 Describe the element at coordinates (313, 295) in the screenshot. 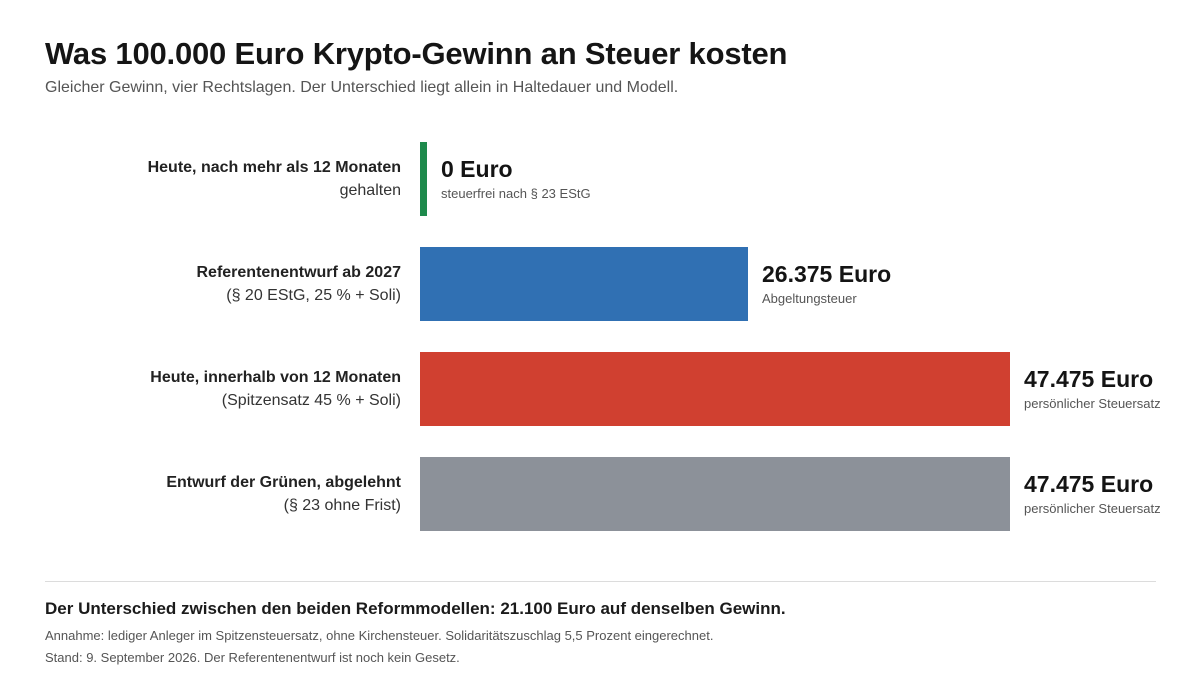

I see `category-label-line2: (§ 20 EStG, 25 % + Soli)` at that location.